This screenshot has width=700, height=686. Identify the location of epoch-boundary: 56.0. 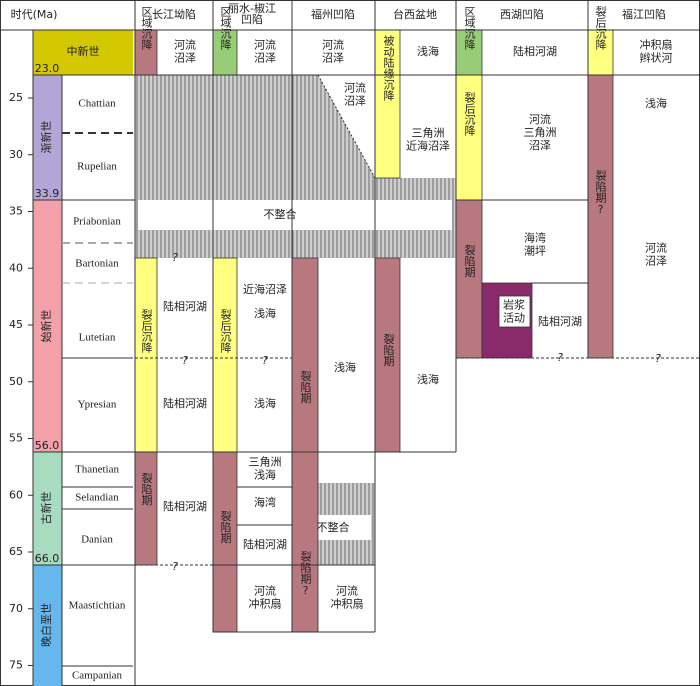
(47, 445).